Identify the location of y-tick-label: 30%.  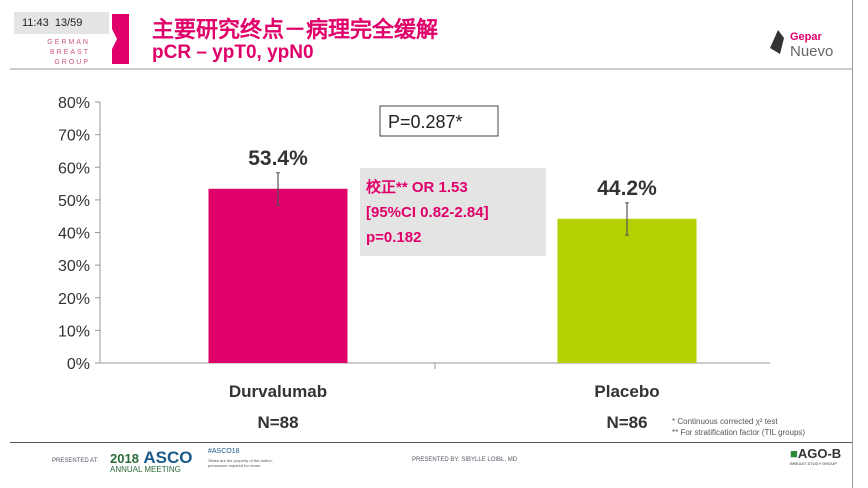
(74, 266).